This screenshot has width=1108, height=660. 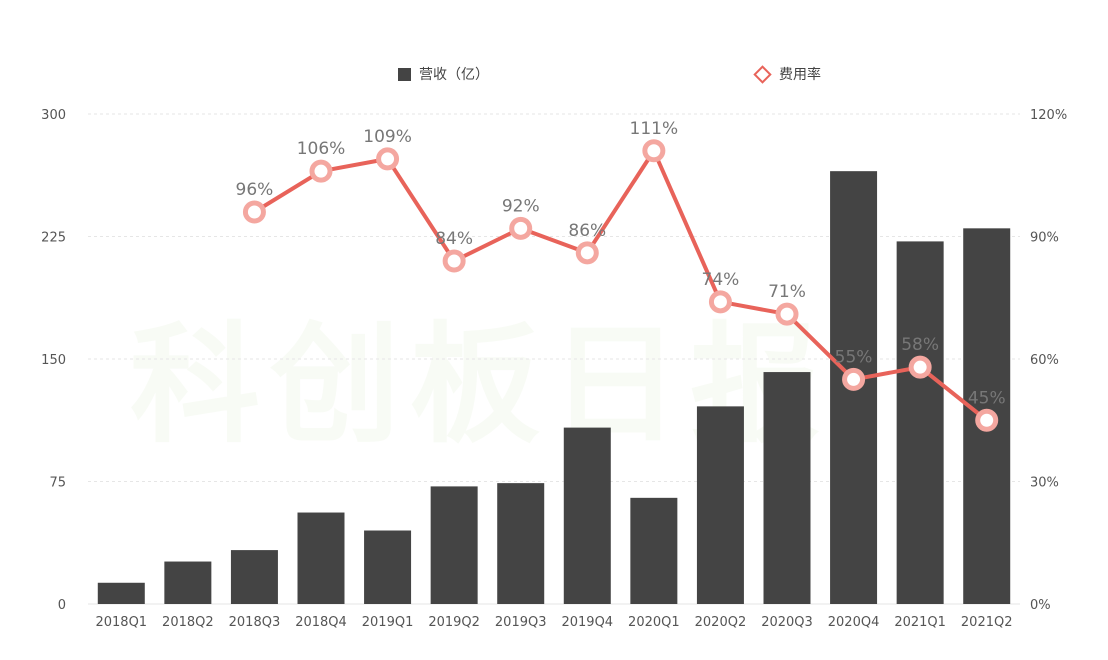 What do you see at coordinates (454, 75) in the screenshot?
I see `legend-revenue-label: 营收（亿）` at bounding box center [454, 75].